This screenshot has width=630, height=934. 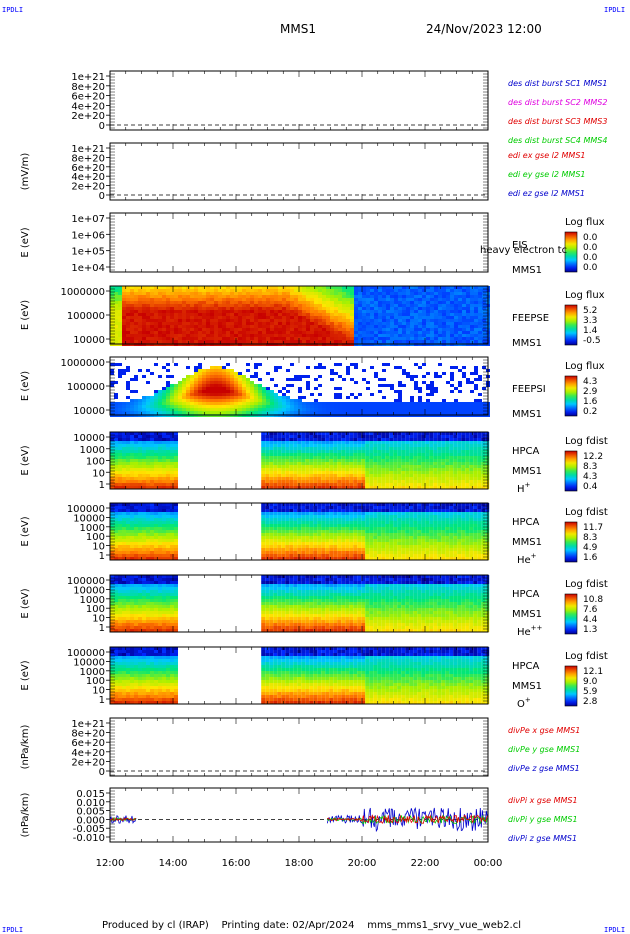 I want to click on xtick-label: 16:00, so click(x=236, y=863).